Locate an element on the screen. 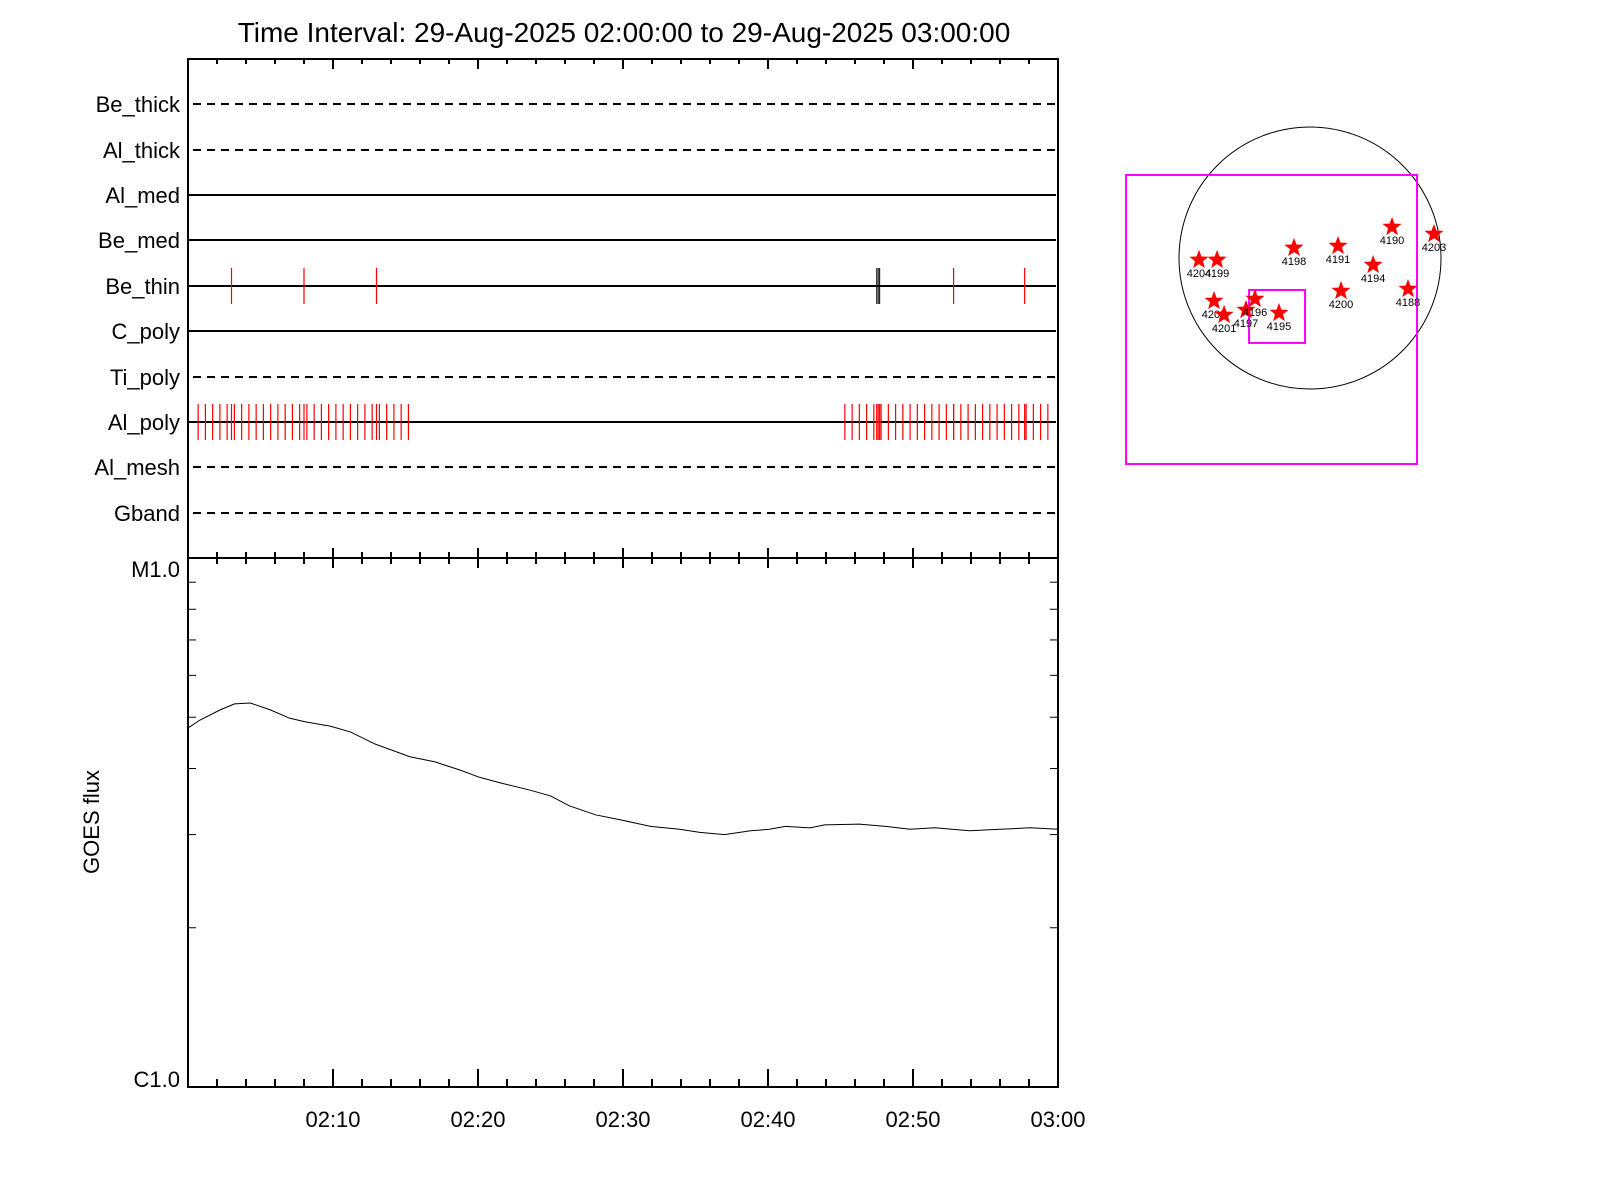  region-label: 4194 is located at coordinates (1373, 279).